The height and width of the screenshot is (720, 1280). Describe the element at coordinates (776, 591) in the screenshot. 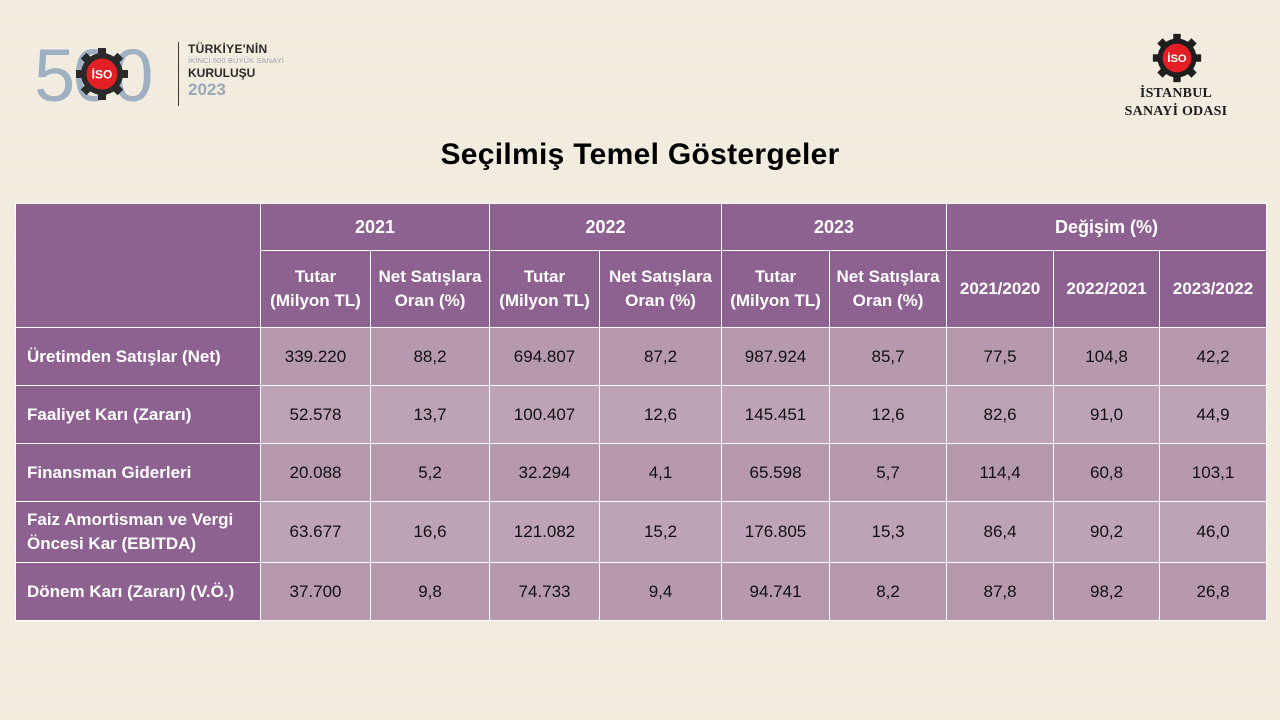

I see `table-cell: 94.741` at that location.